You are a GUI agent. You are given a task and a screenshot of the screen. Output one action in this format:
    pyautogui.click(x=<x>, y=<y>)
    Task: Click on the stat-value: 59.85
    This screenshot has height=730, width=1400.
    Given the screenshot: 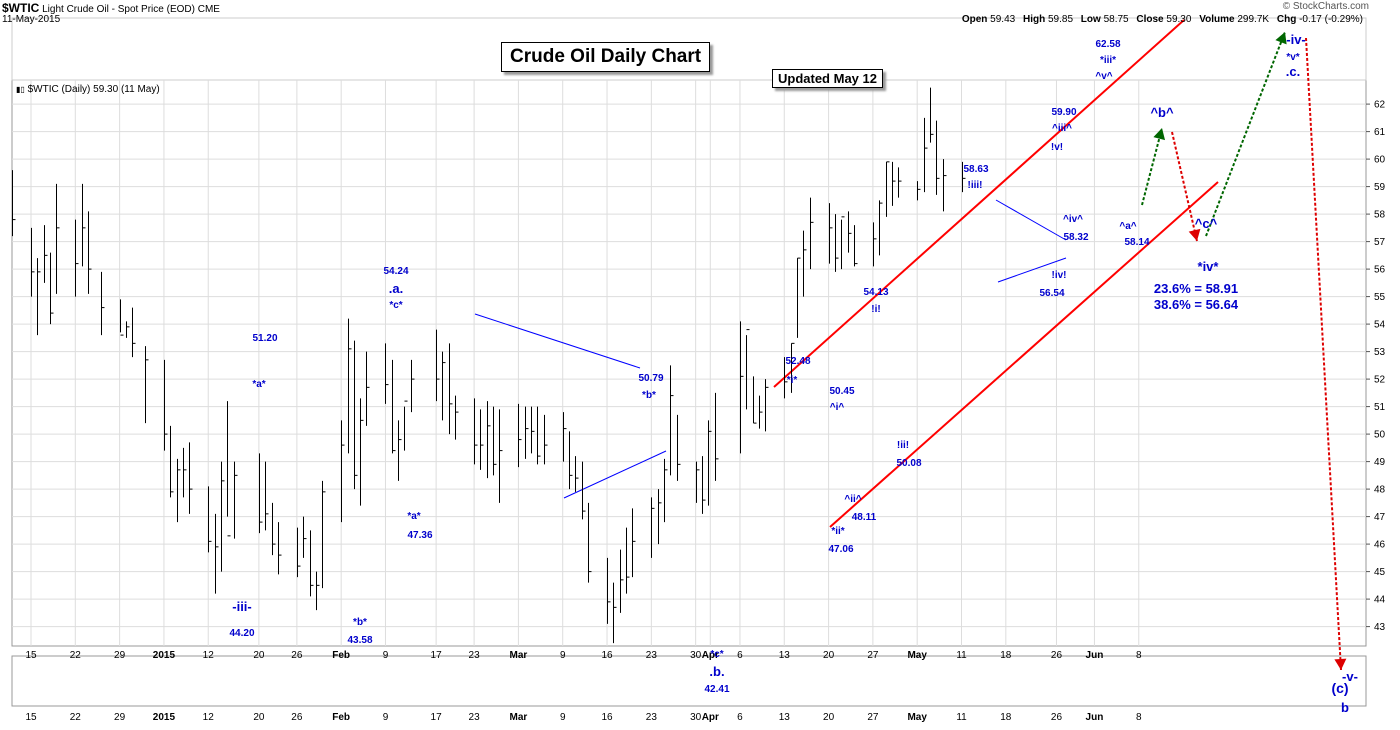 What is the action you would take?
    pyautogui.click(x=1061, y=19)
    